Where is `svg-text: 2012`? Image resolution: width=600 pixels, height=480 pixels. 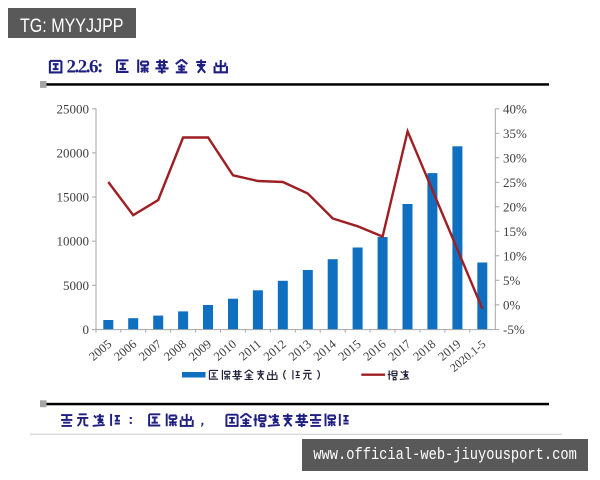
svg-text: 2012 is located at coordinates (275, 350).